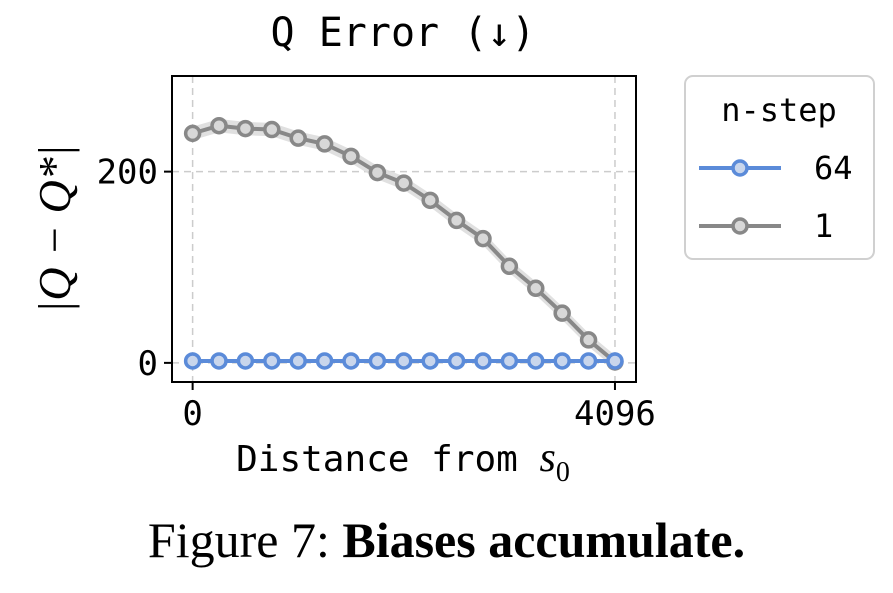 The image size is (893, 593). I want to click on legend: n-step 64 1, so click(779, 167).